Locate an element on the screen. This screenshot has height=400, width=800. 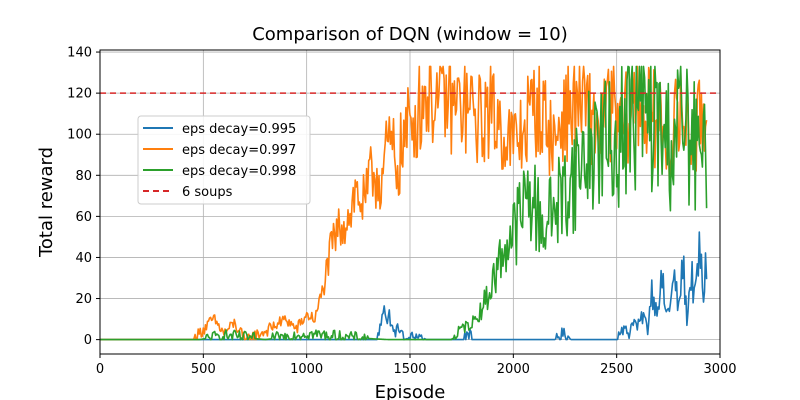
legend-label-eps-0997: eps decay=0.997 is located at coordinates (239, 150).